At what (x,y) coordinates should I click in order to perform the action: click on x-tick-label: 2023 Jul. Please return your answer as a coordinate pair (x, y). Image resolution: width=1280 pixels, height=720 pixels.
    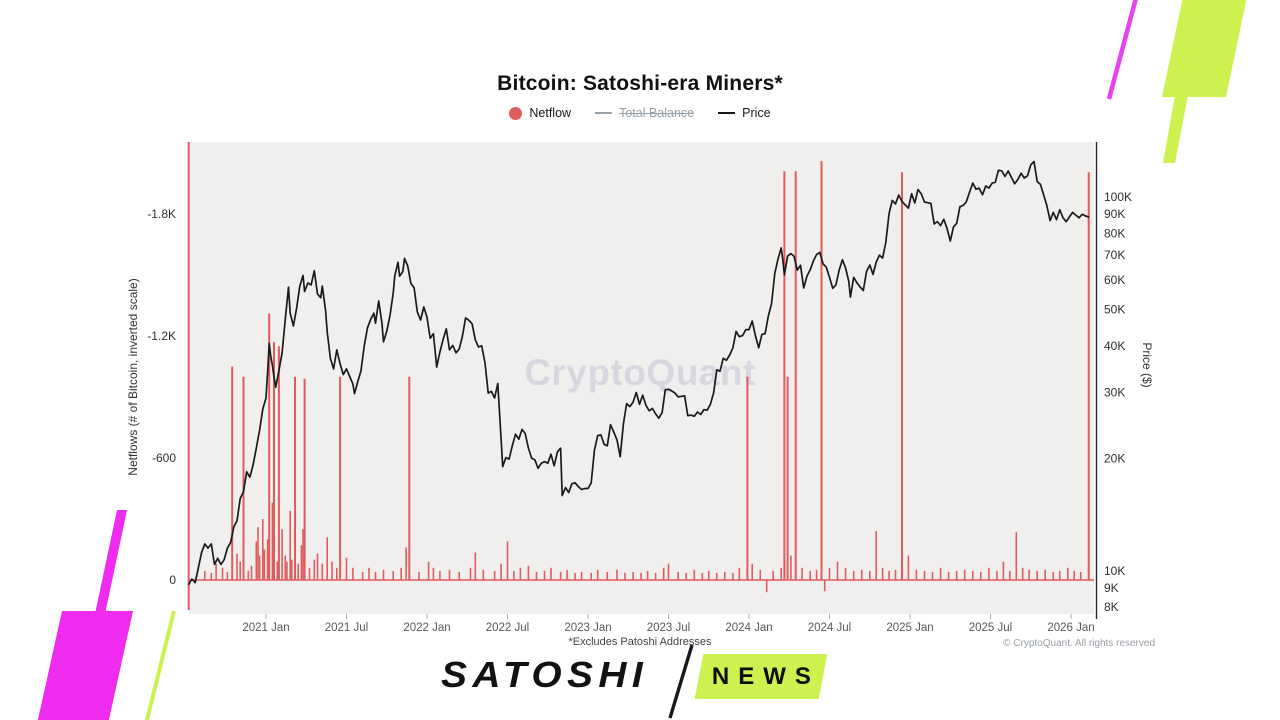
    Looking at the image, I should click on (668, 628).